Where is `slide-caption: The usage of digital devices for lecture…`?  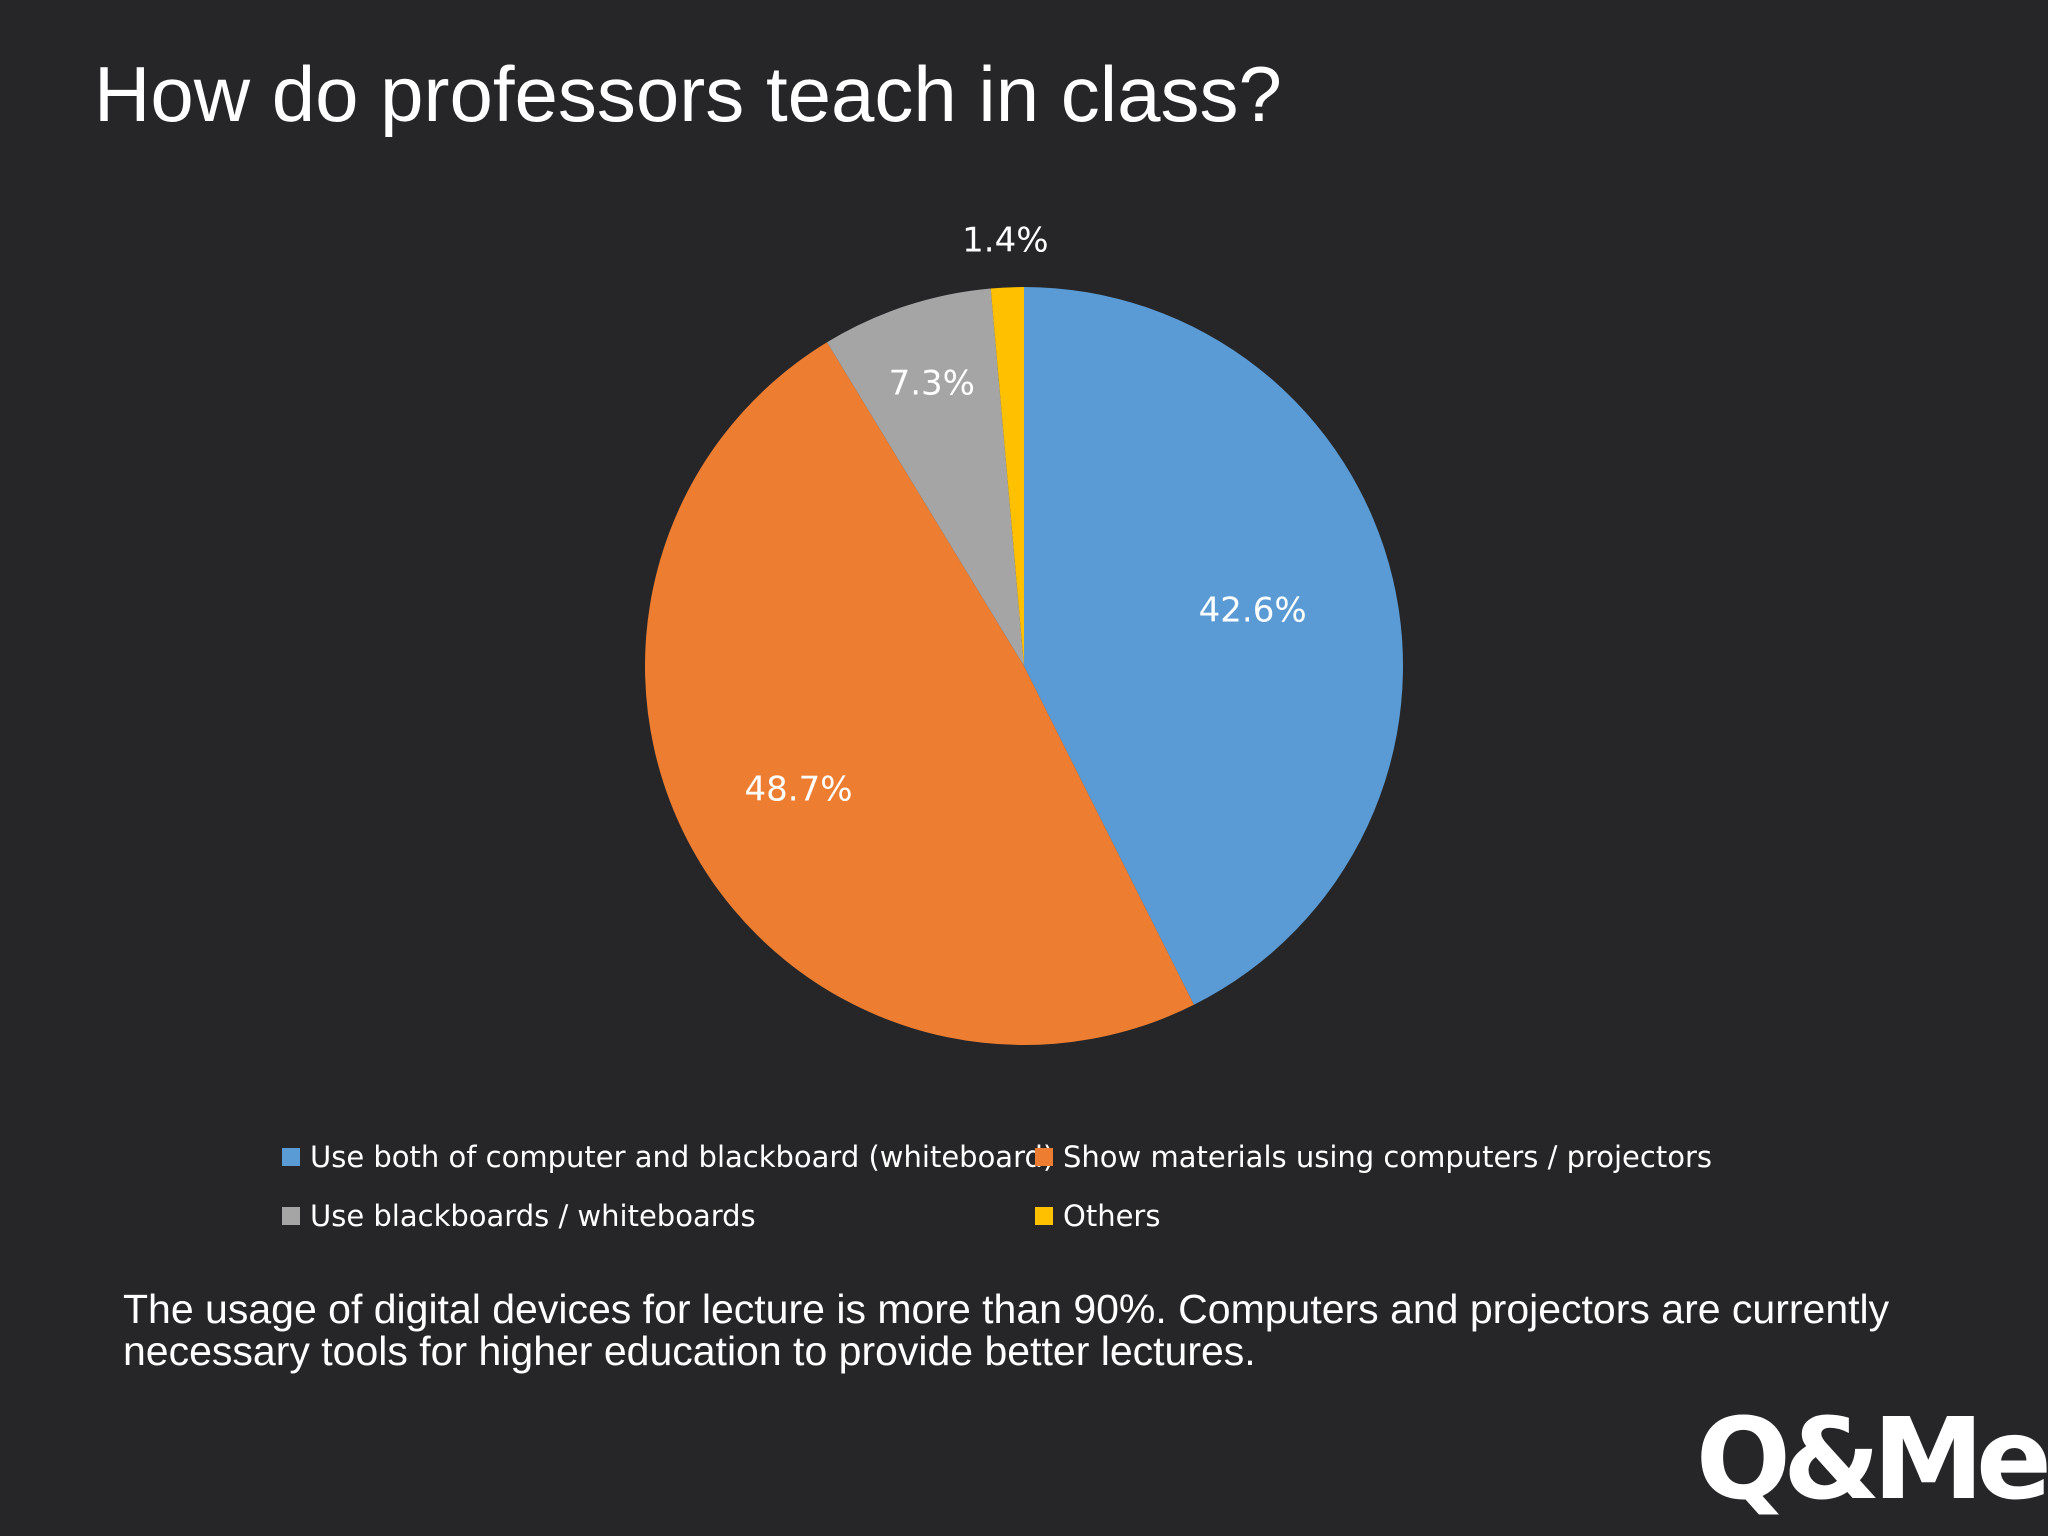
slide-caption: The usage of digital devices for lecture… is located at coordinates (1006, 1330).